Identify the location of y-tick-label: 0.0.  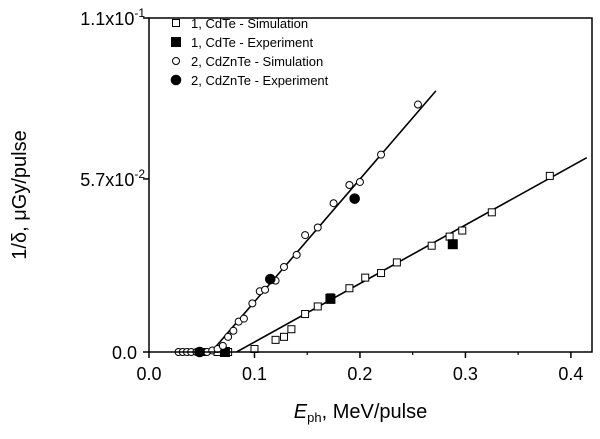
(124, 353).